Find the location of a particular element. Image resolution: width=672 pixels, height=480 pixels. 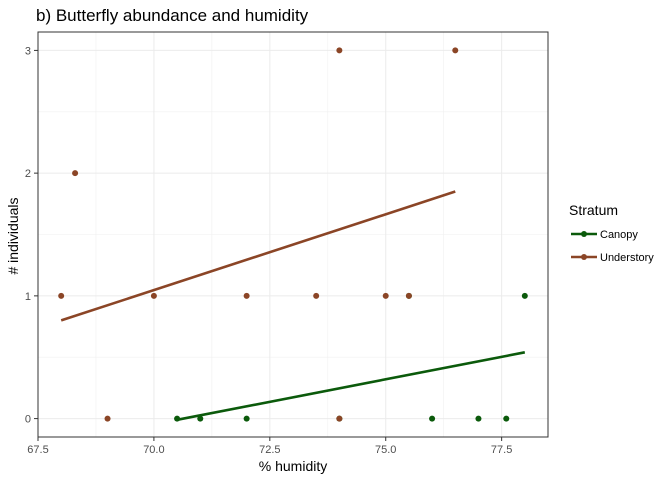

legend-title: Stratum is located at coordinates (593, 210).